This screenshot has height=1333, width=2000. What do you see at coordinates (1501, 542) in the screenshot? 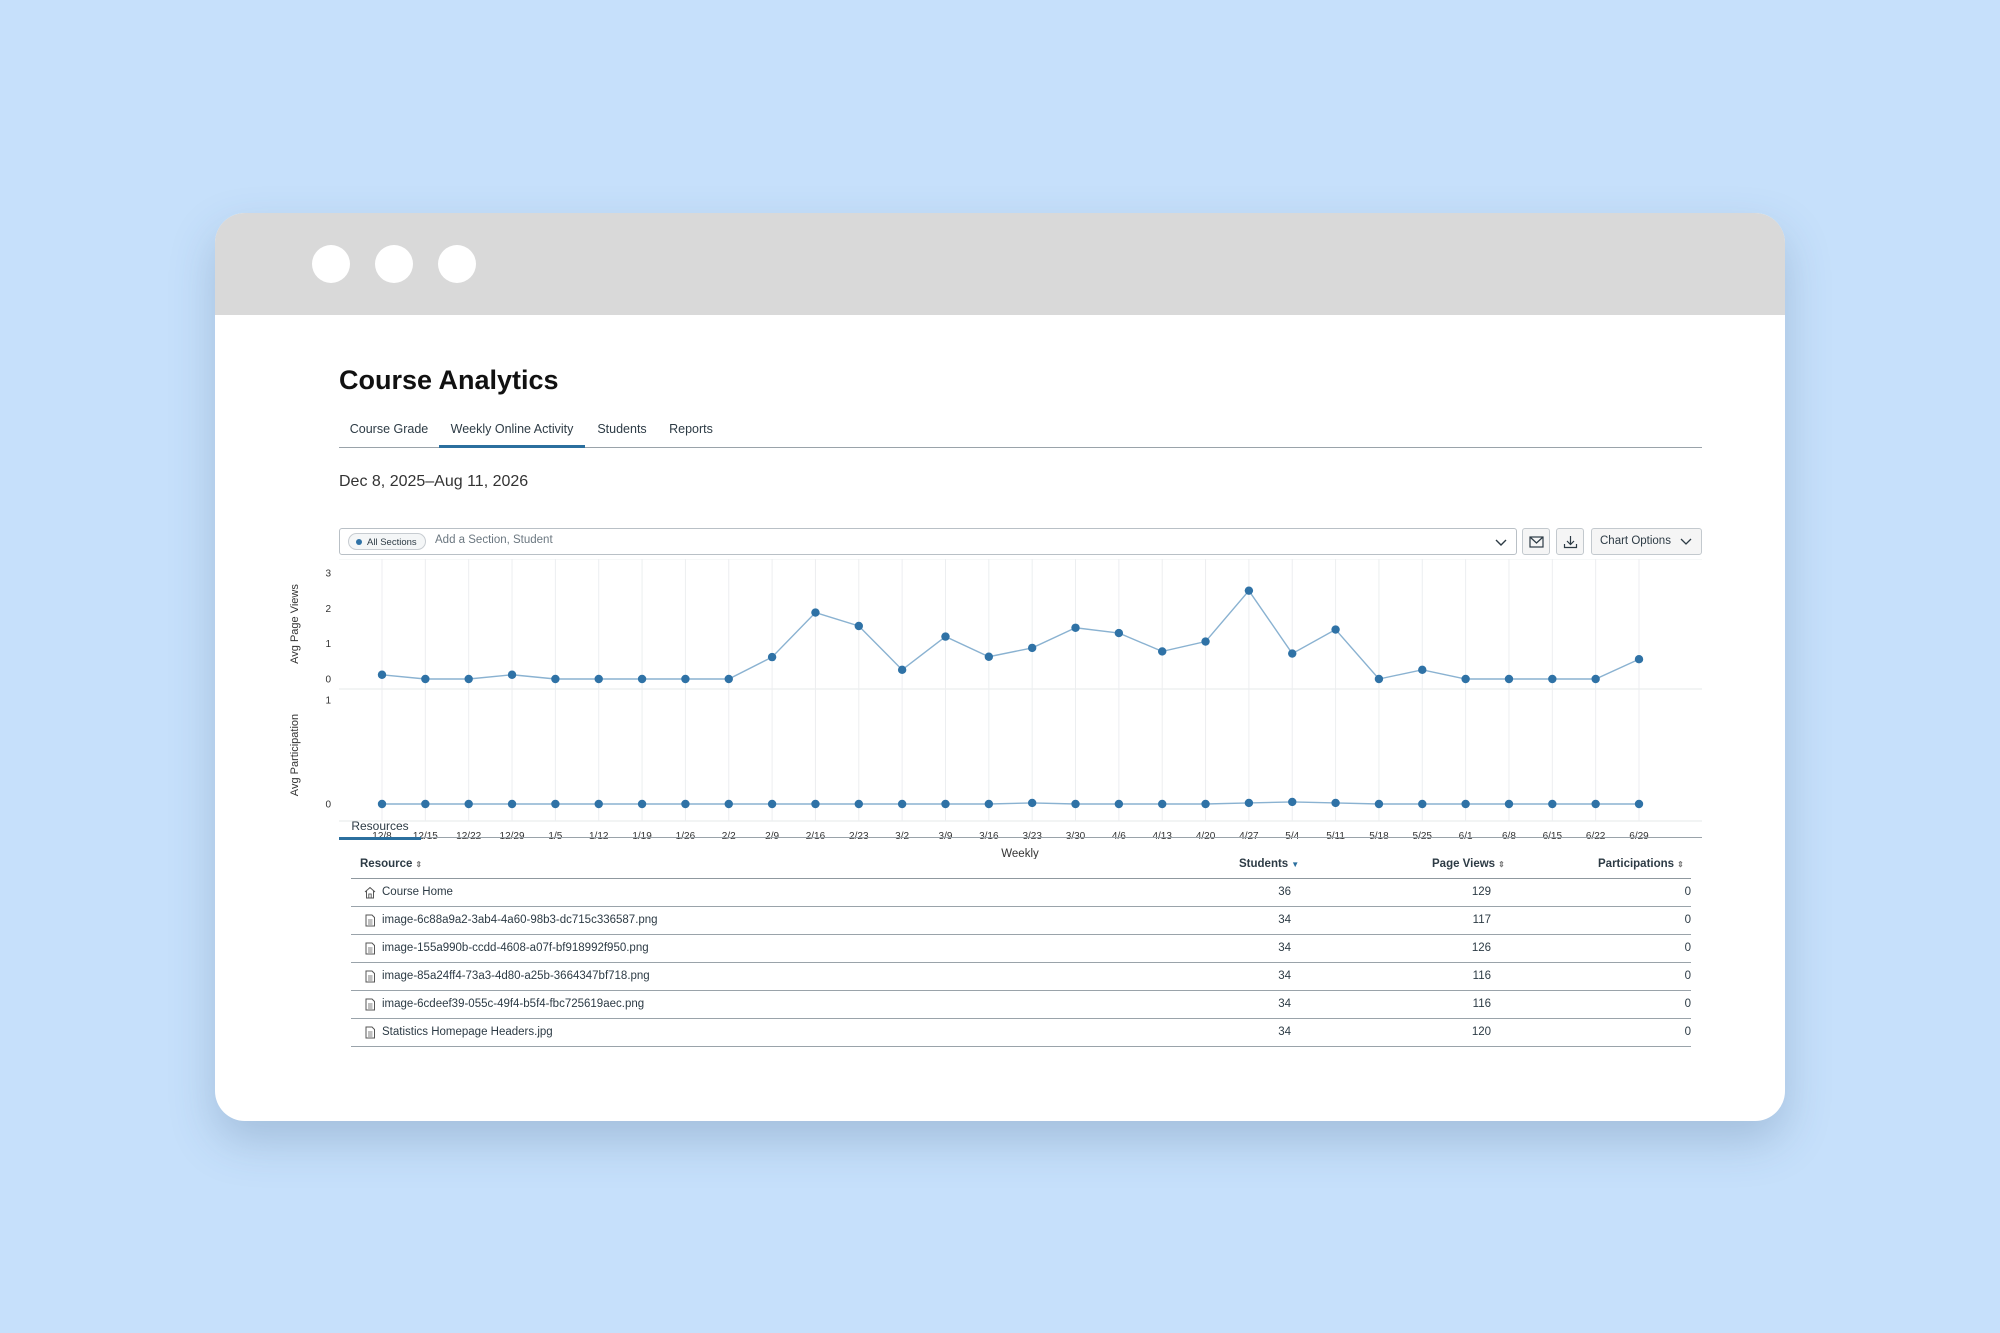
I see `chevron-down-icon` at bounding box center [1501, 542].